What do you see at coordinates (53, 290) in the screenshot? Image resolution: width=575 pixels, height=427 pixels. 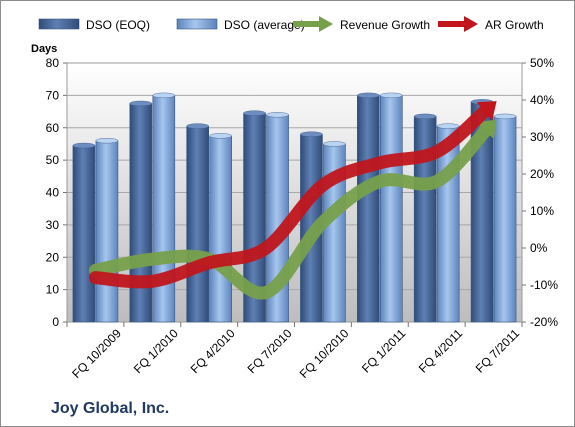 I see `y-tick-label: 10` at bounding box center [53, 290].